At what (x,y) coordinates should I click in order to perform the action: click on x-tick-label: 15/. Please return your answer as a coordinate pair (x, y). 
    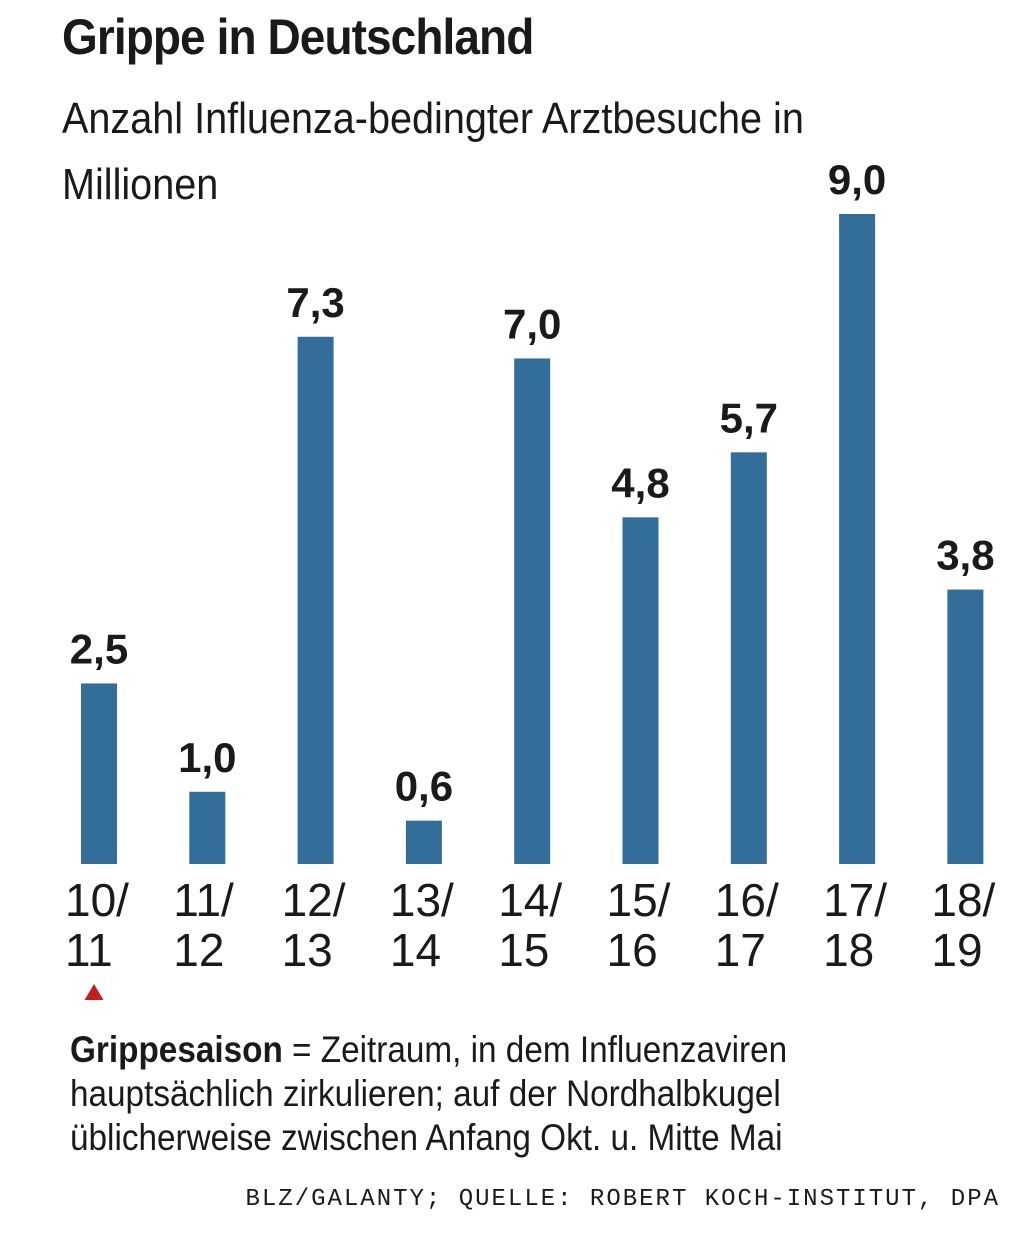
    Looking at the image, I should click on (639, 900).